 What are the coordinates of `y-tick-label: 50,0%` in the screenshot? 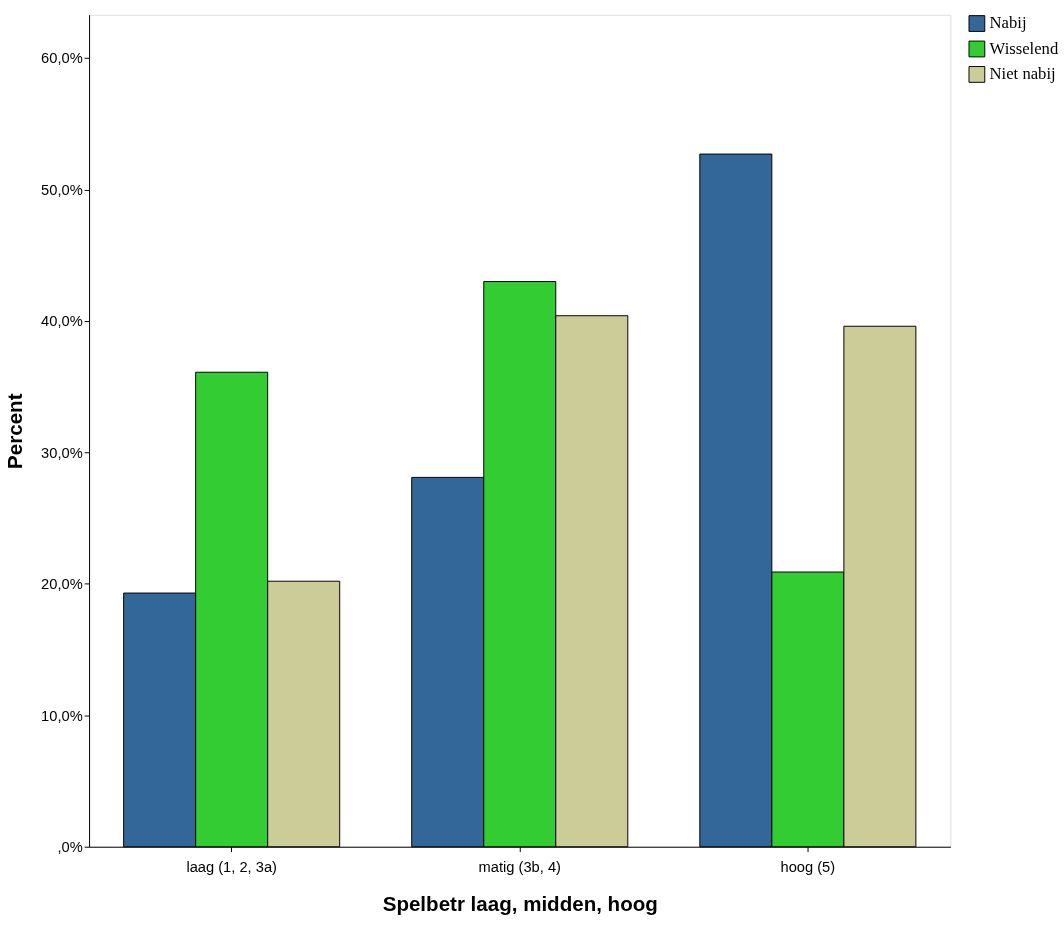 It's located at (62, 189).